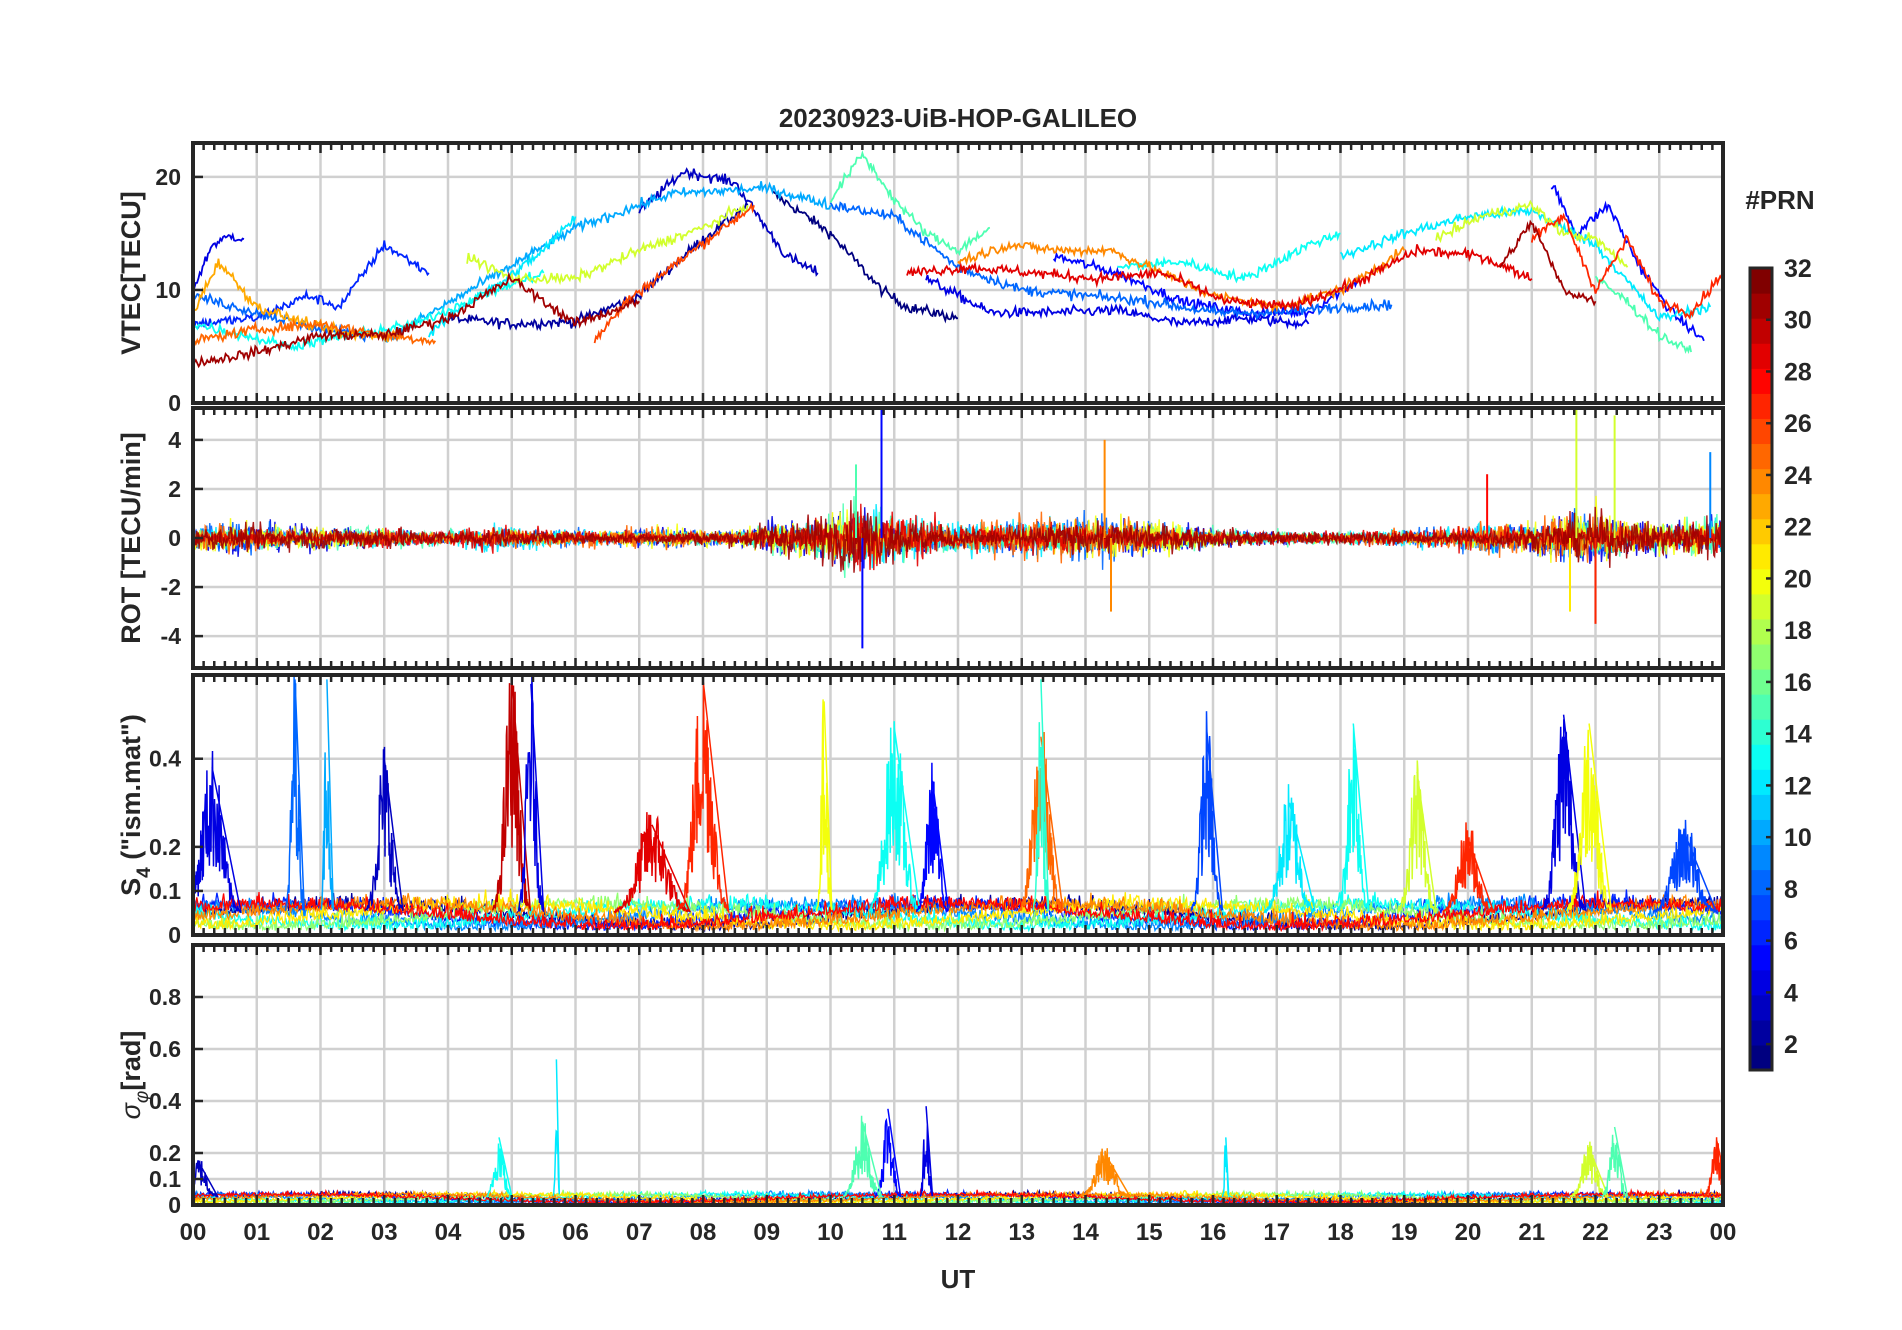 The image size is (1902, 1330). Describe the element at coordinates (448, 1232) in the screenshot. I see `x-tick-label: 04` at that location.